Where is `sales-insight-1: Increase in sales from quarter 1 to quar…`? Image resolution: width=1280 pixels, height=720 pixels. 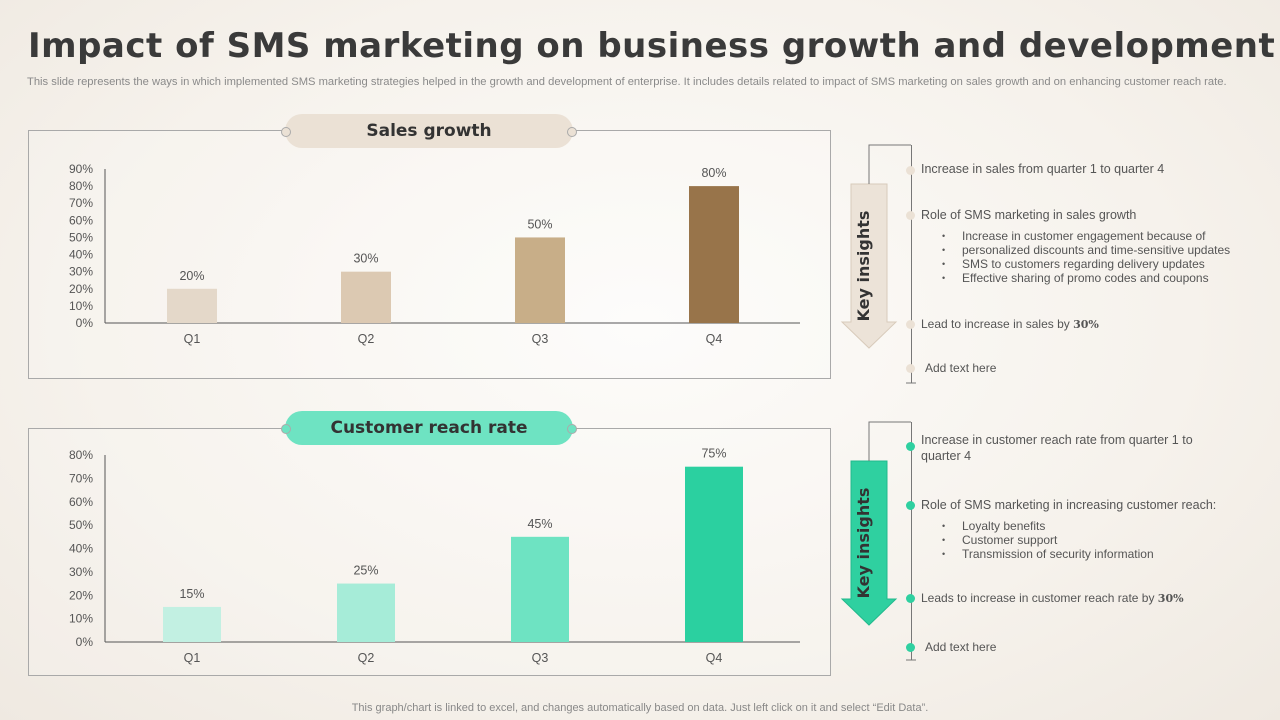
sales-insight-1: Increase in sales from quarter 1 to quar… is located at coordinates (1043, 169).